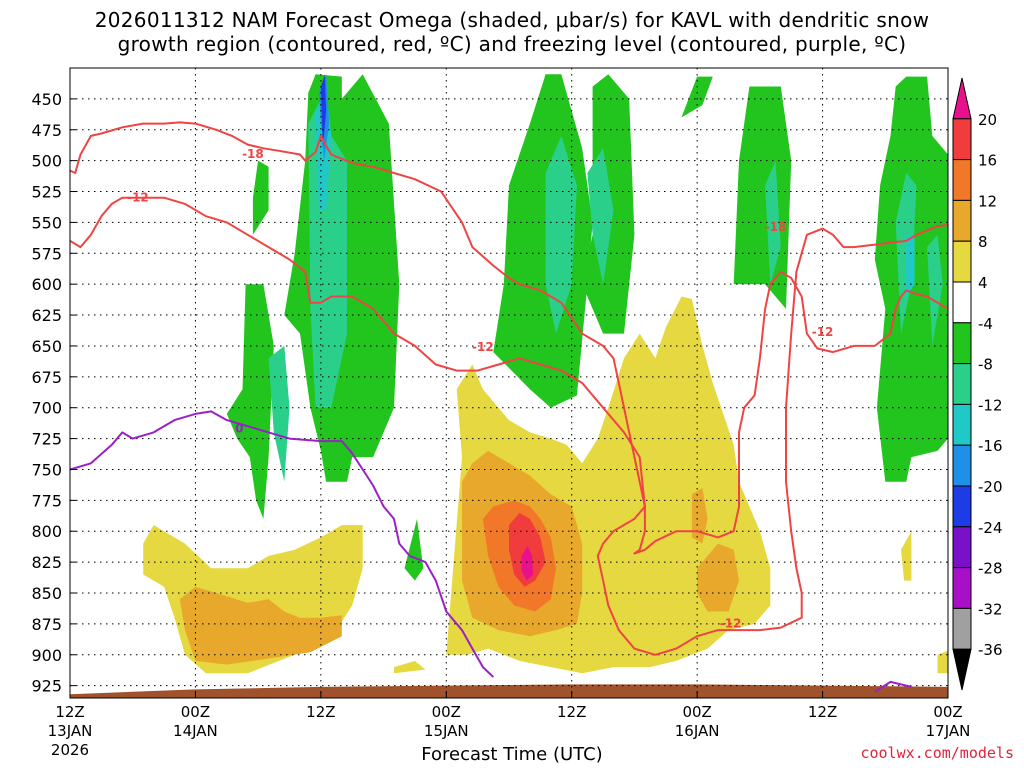 The width and height of the screenshot is (1024, 768). Describe the element at coordinates (983, 242) in the screenshot. I see `colorbar-label-3: 8` at that location.